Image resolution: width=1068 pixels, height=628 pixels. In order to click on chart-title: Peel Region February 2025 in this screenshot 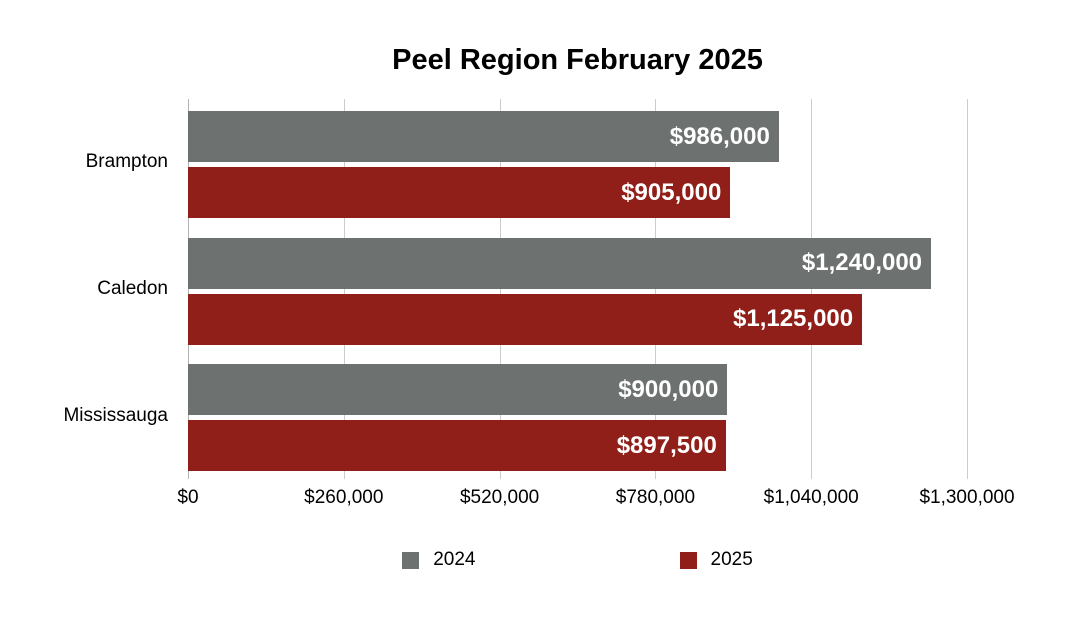, I will do `click(577, 60)`.